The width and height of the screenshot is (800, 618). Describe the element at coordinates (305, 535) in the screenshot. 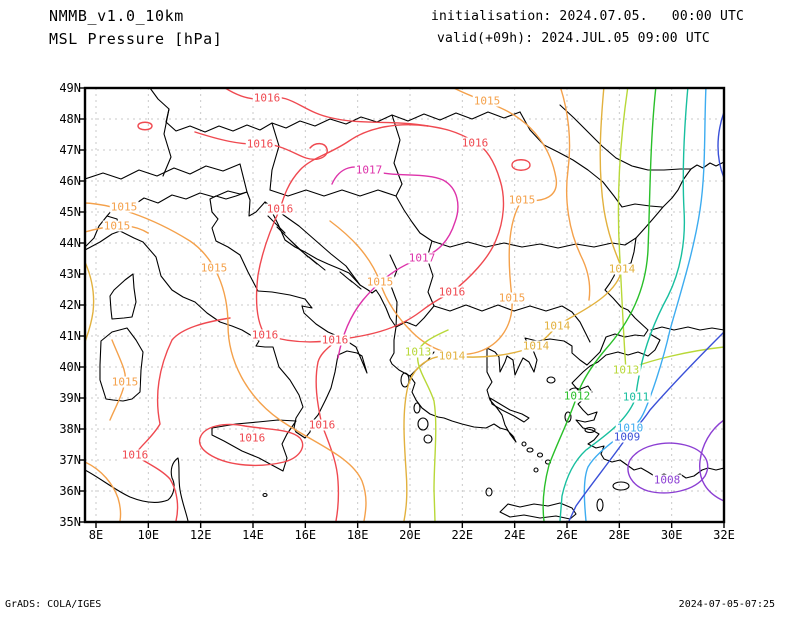

I see `lon-tick-label: 16E` at that location.